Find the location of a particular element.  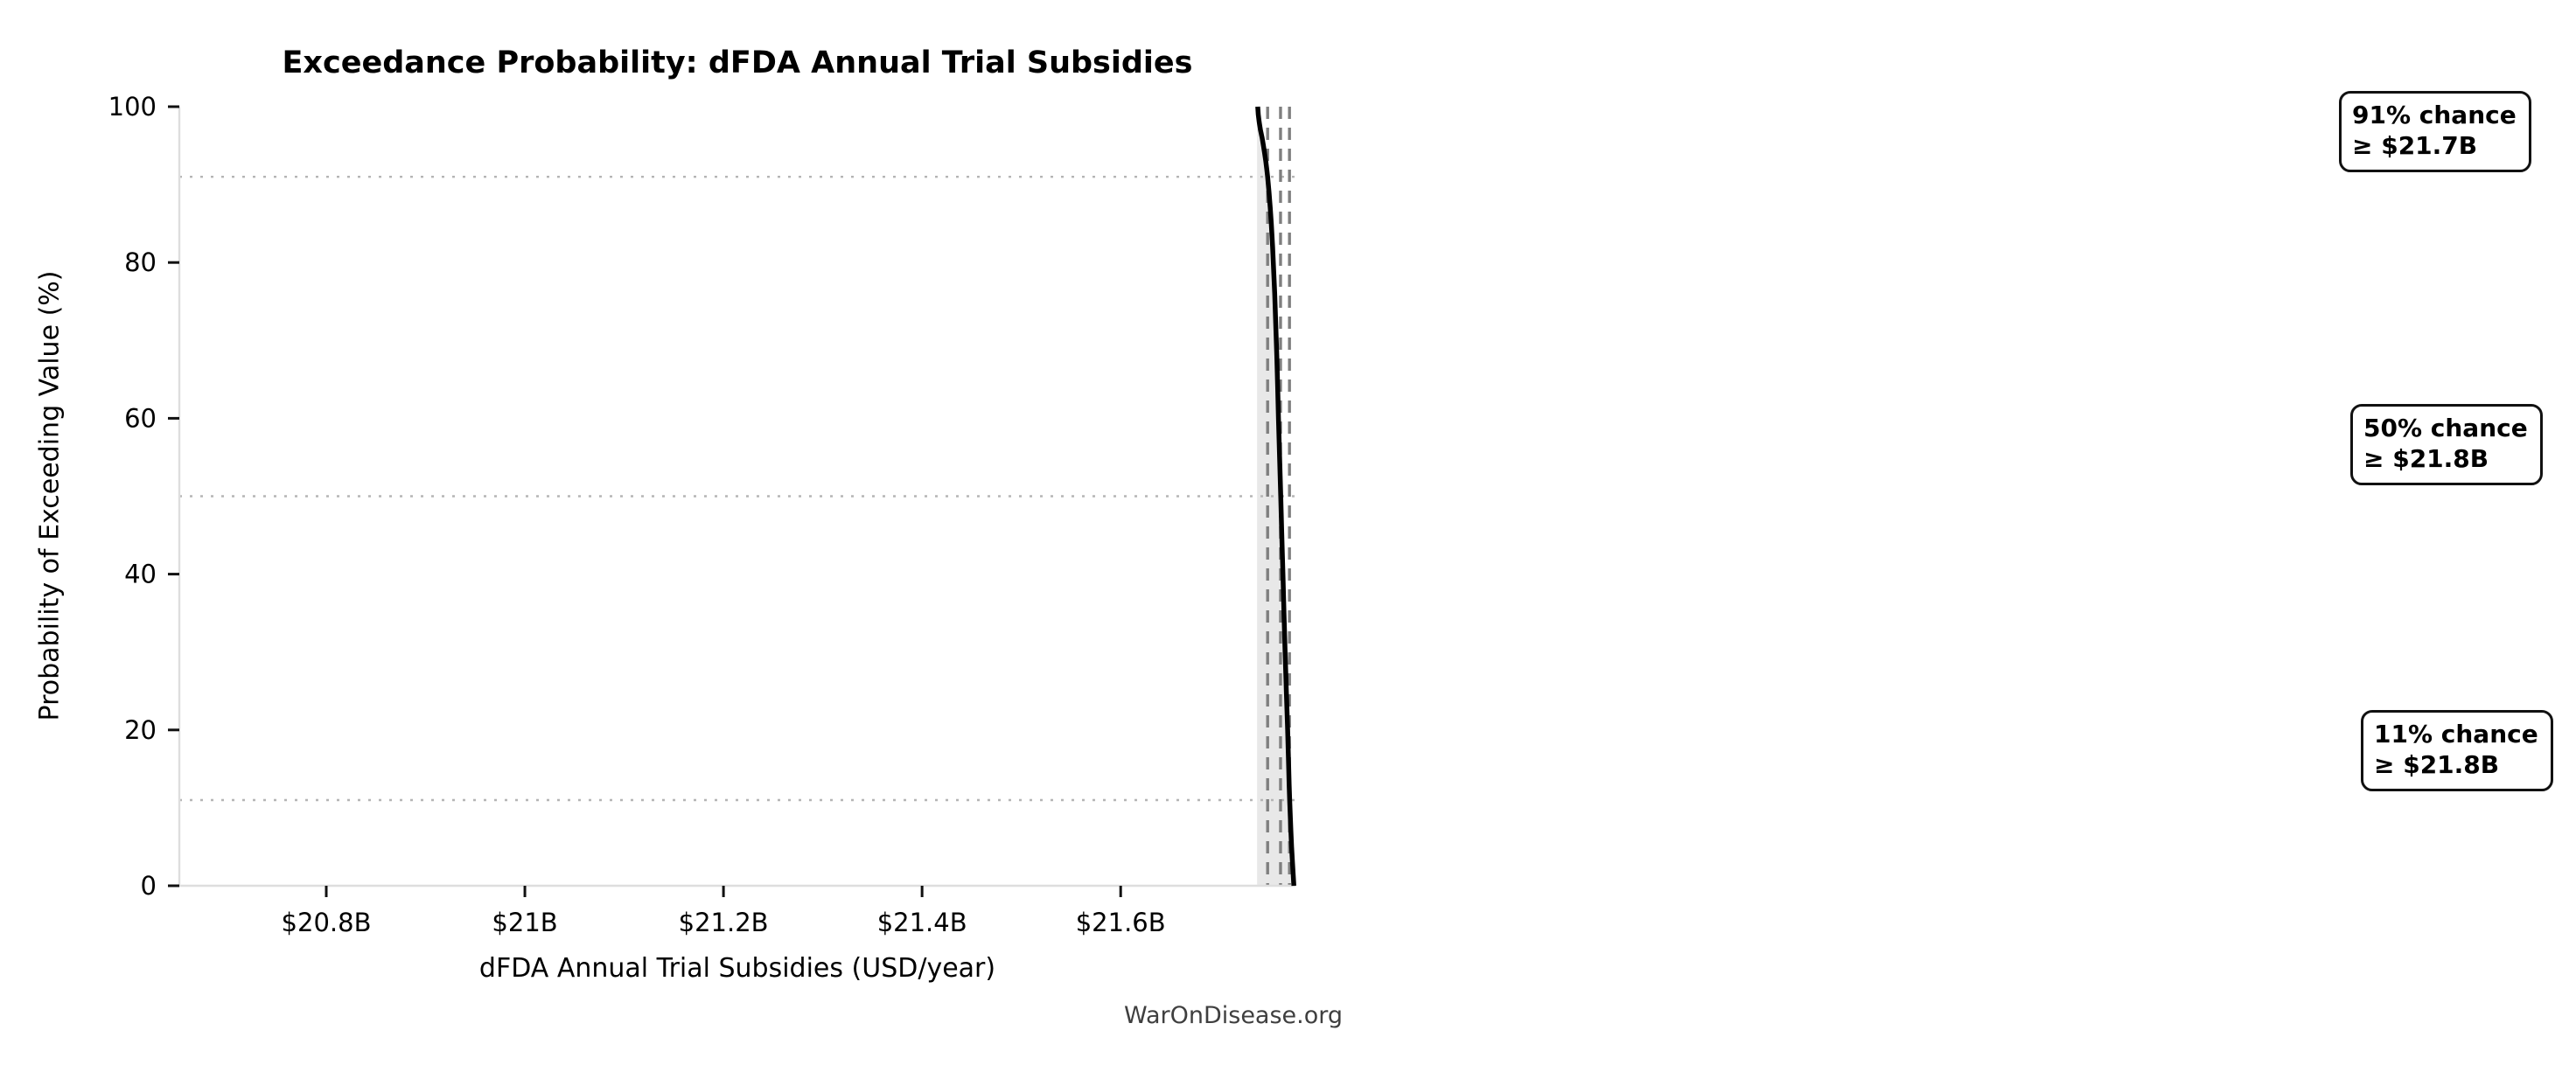

x-tick-label: $21B is located at coordinates (524, 923).